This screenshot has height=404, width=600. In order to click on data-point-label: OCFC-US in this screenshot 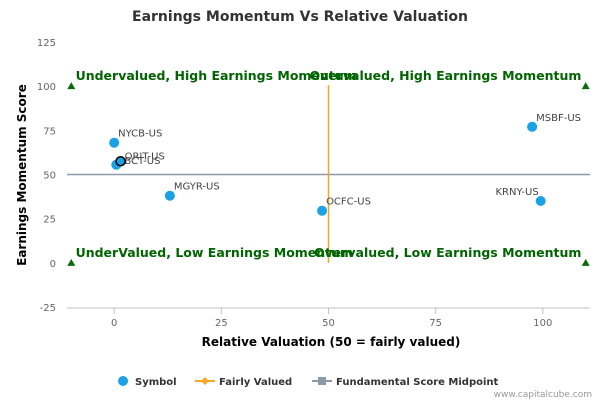, I will do `click(348, 202)`.